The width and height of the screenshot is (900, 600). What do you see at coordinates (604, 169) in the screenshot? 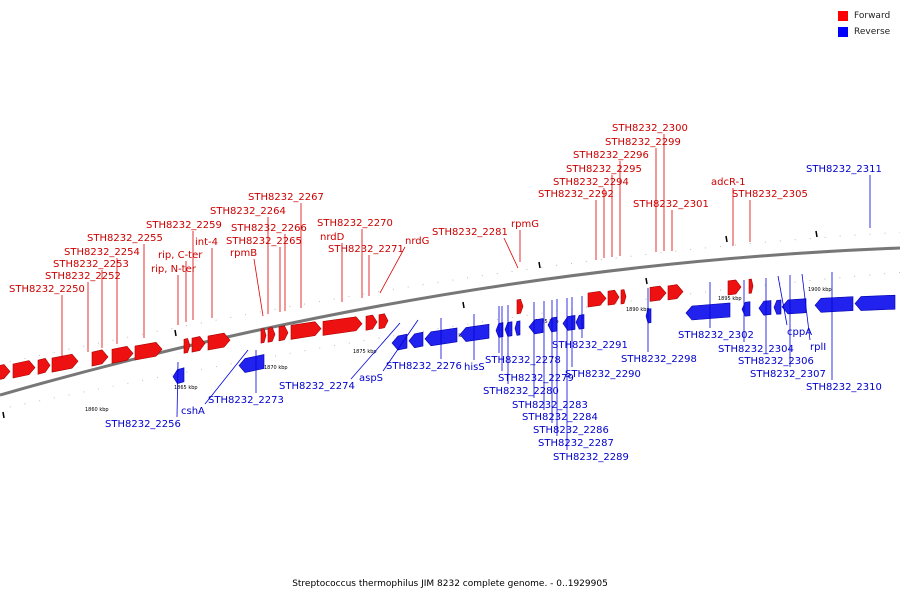
I see `forward-gene-label: STH8232_2295` at bounding box center [604, 169].